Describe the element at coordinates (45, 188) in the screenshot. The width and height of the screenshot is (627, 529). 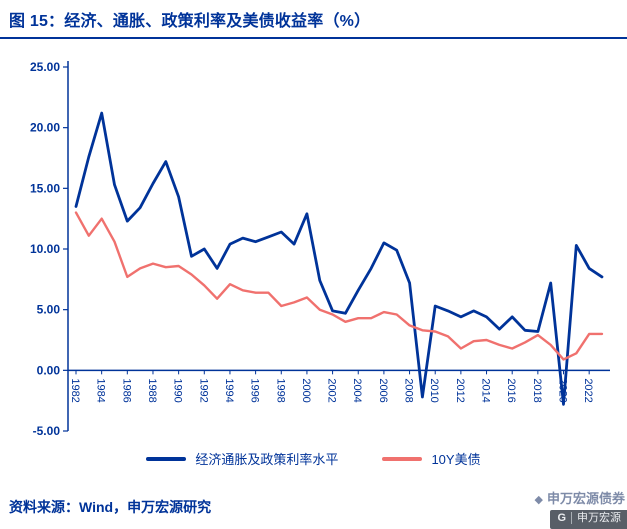
I see `y-axis-label: 15.00` at that location.